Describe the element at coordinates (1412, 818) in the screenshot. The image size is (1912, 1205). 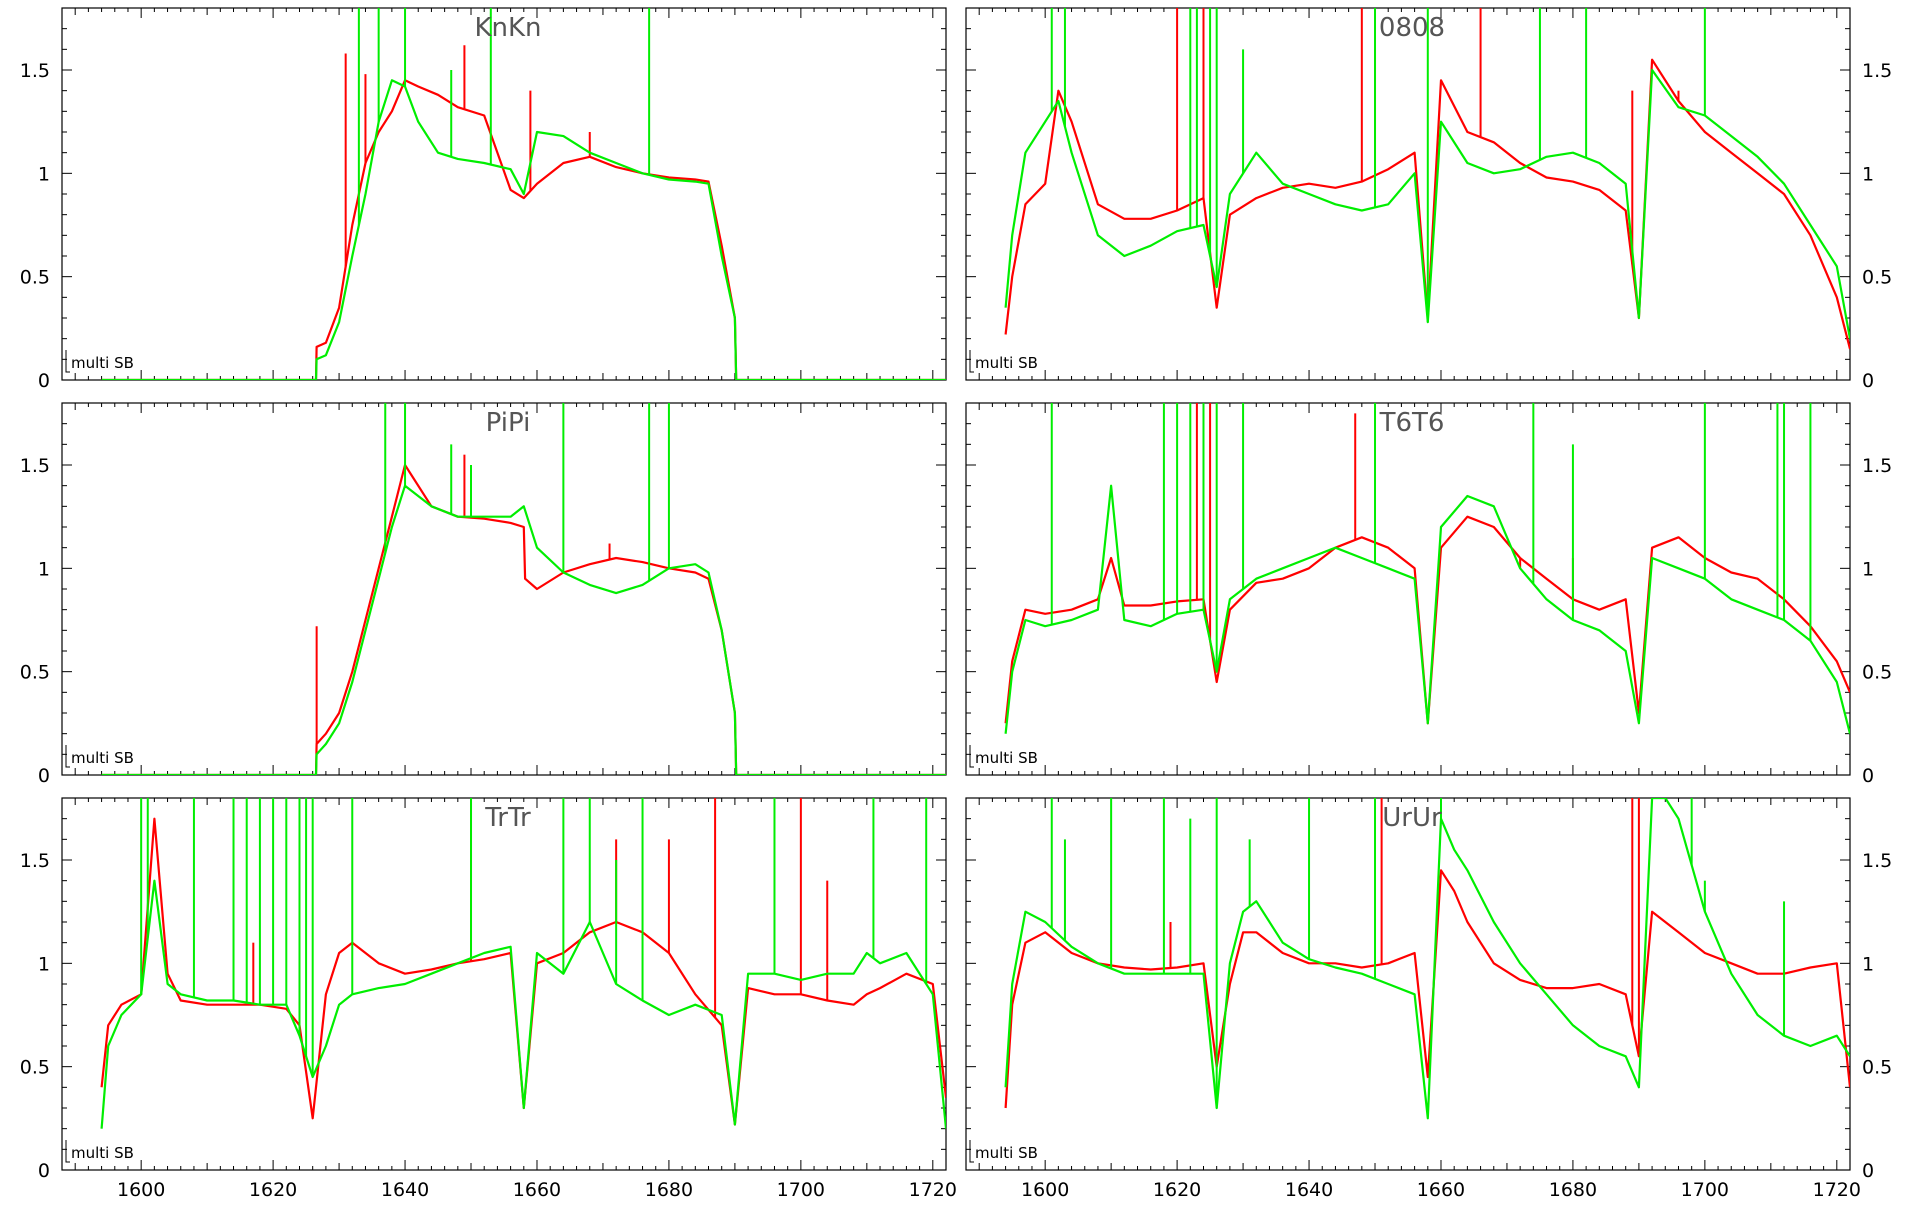
I see `panel-title: UrUr` at that location.